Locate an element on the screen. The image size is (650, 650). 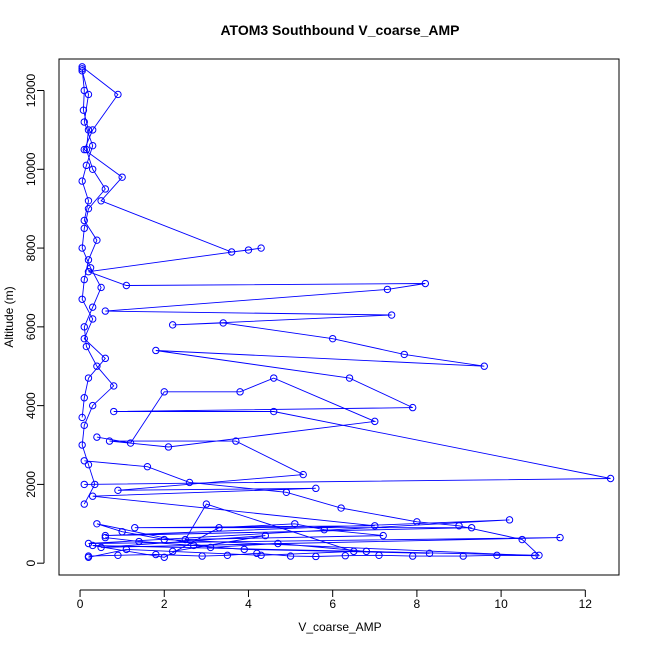
y-tick-label: 0 is located at coordinates (31, 563).